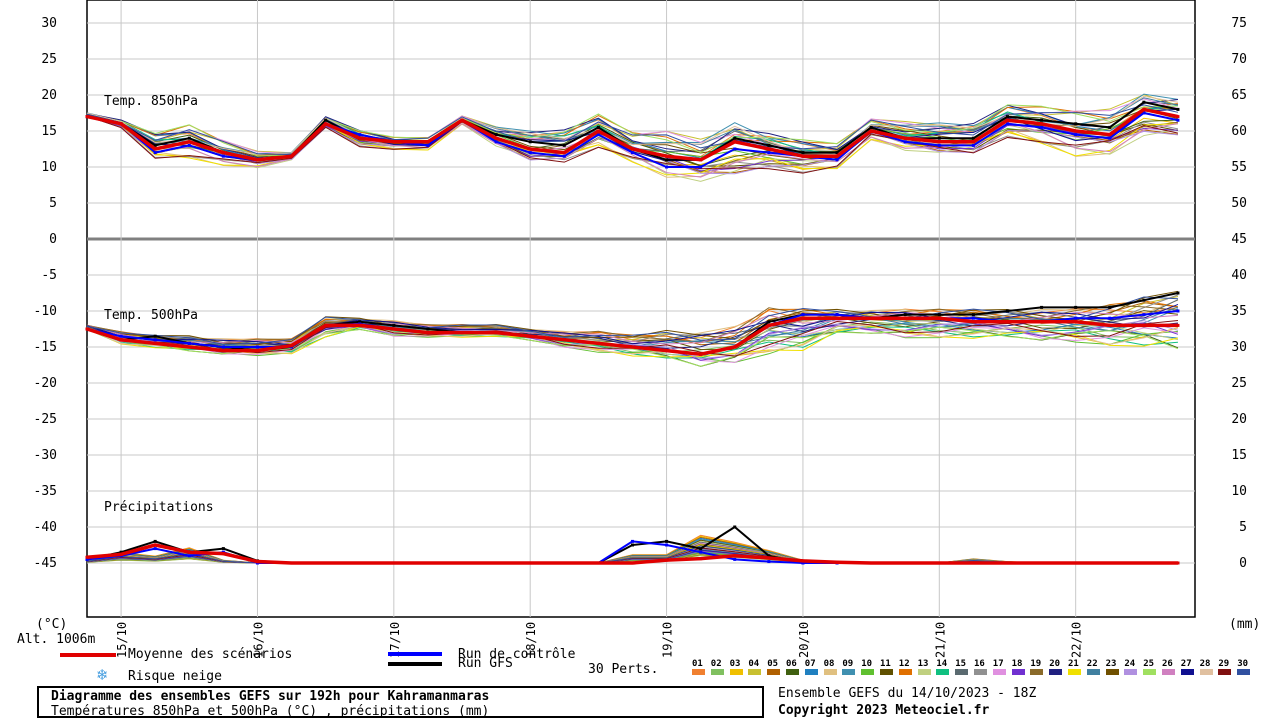  Describe the element at coordinates (884, 710) in the screenshot. I see `copyright: Copyright 2023 Meteociel.fr` at that location.